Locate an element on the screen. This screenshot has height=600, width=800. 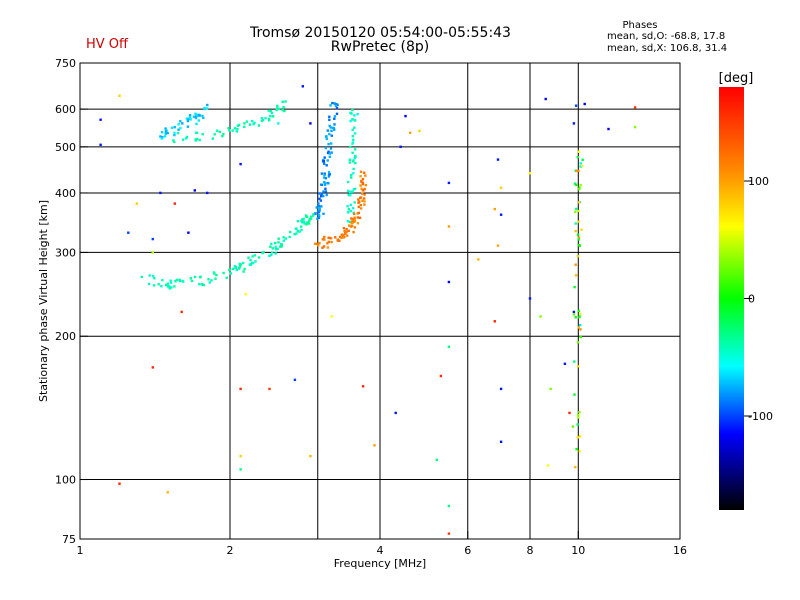
y-tick-label: 300 is located at coordinates (65, 252).